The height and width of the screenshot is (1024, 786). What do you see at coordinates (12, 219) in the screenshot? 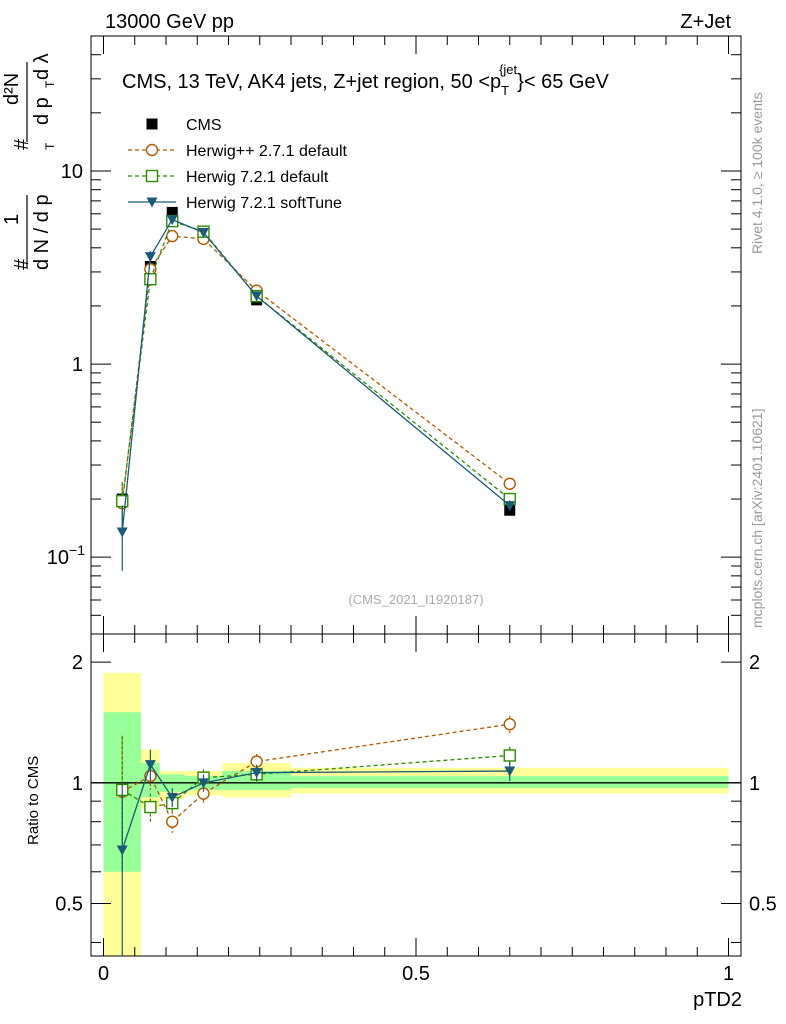
I see `ylabel-one: 1` at bounding box center [12, 219].